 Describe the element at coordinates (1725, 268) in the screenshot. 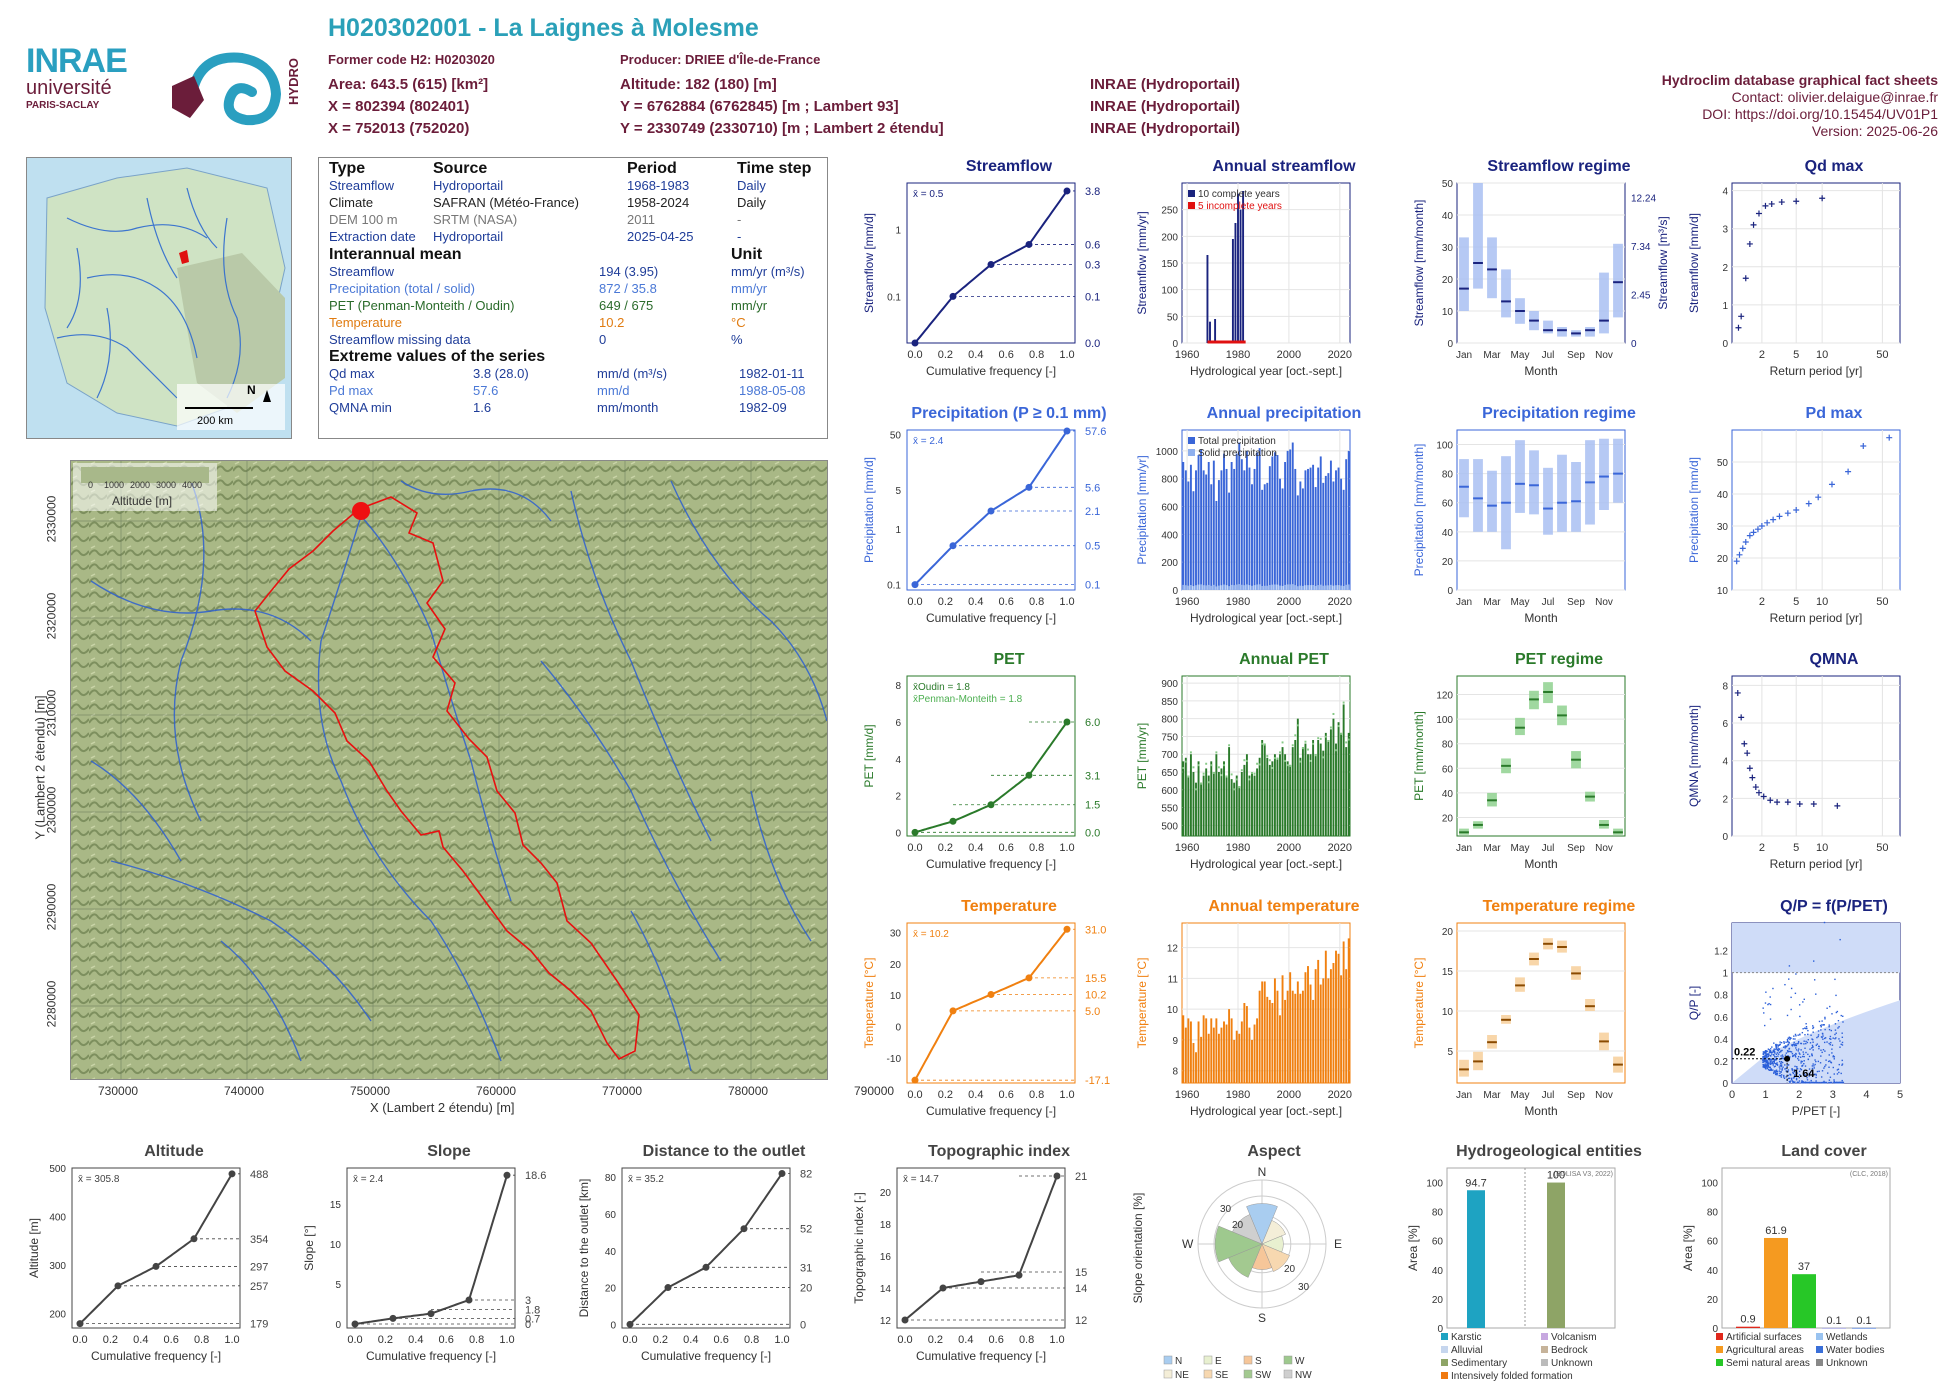

I see `y-tick-label: 2` at that location.